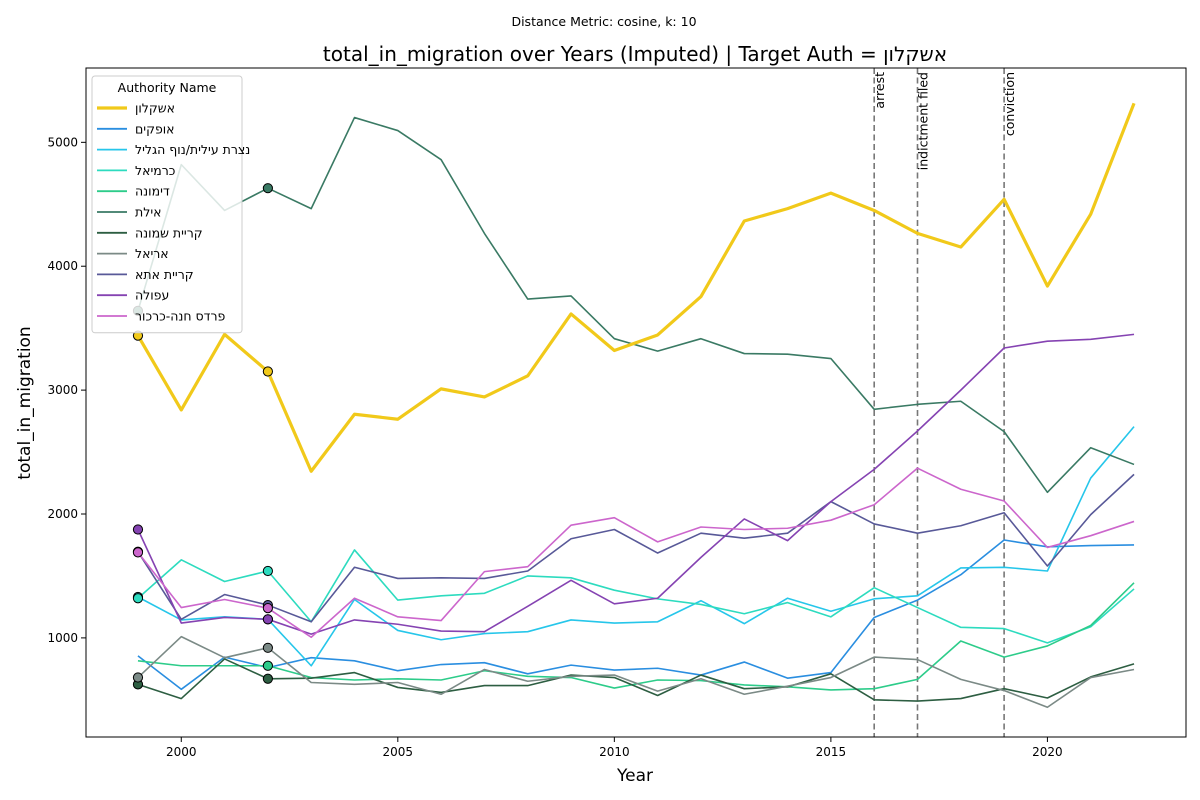 This screenshot has width=1200, height=800. Describe the element at coordinates (614, 752) in the screenshot. I see `x-tick-label: 2010` at that location.